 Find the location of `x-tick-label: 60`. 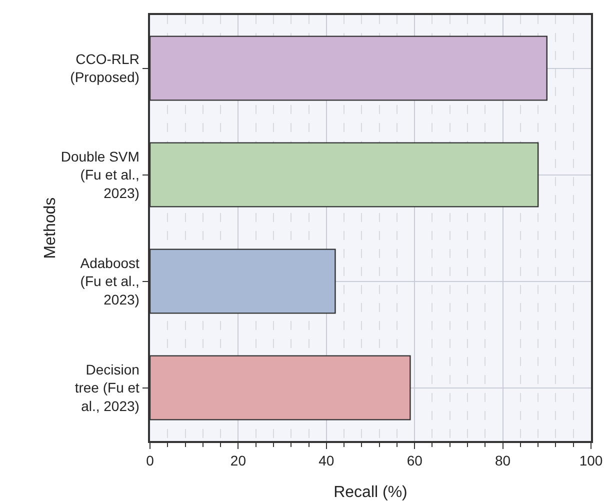

x-tick-label: 60 is located at coordinates (414, 460).